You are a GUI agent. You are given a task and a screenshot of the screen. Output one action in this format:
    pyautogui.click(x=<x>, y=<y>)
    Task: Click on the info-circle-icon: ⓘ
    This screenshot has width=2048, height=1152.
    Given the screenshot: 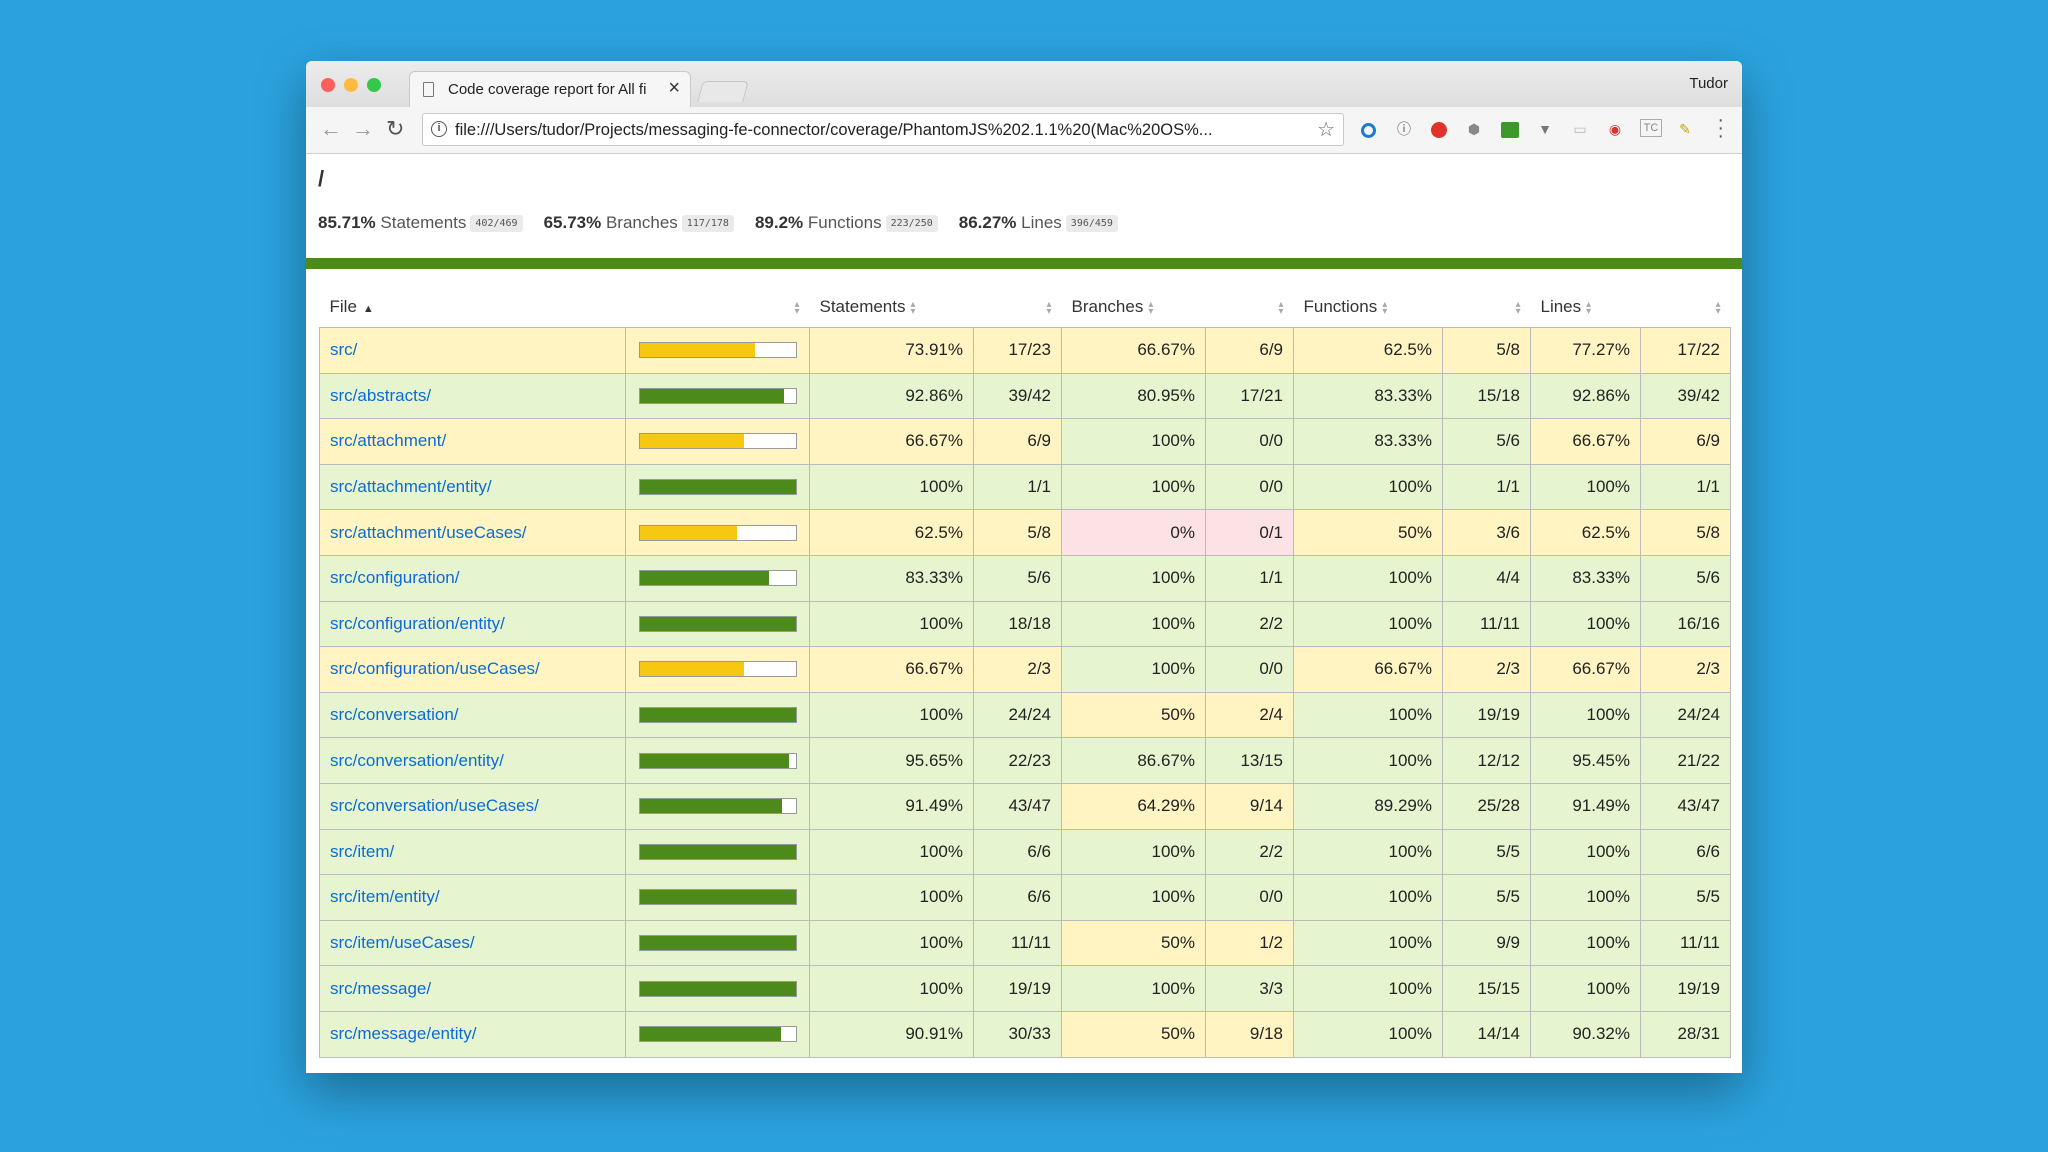 What is the action you would take?
    pyautogui.click(x=1404, y=129)
    